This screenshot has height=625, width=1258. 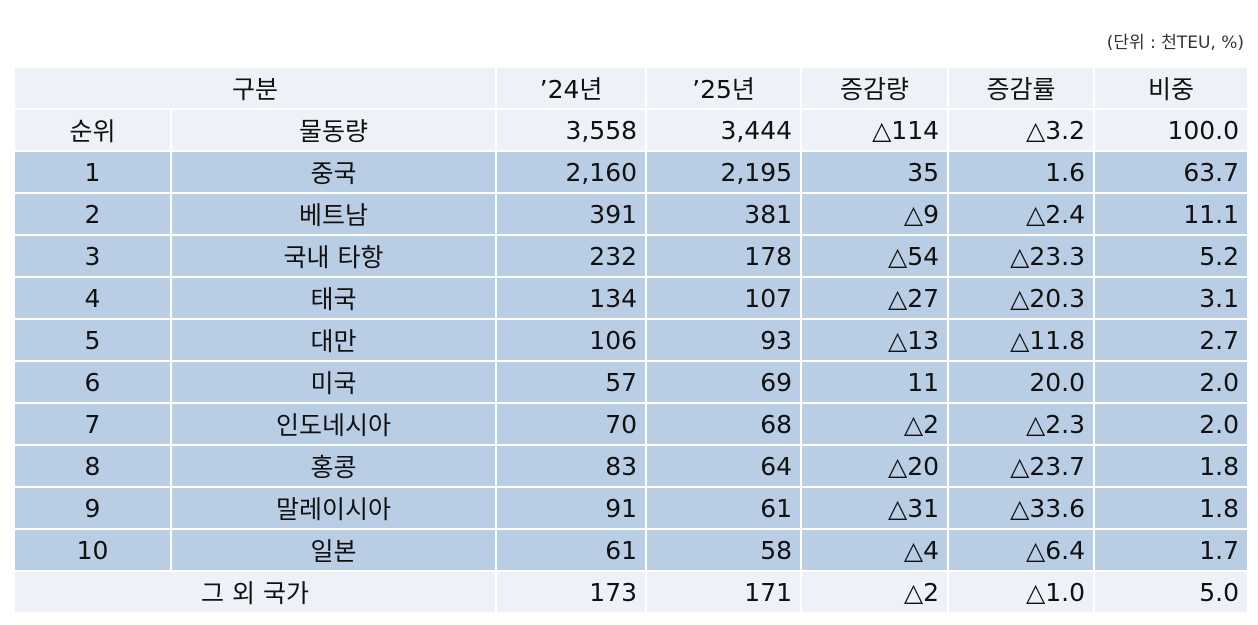 What do you see at coordinates (1175, 43) in the screenshot?
I see `unit-note: (단위 : 천TEU, %)` at bounding box center [1175, 43].